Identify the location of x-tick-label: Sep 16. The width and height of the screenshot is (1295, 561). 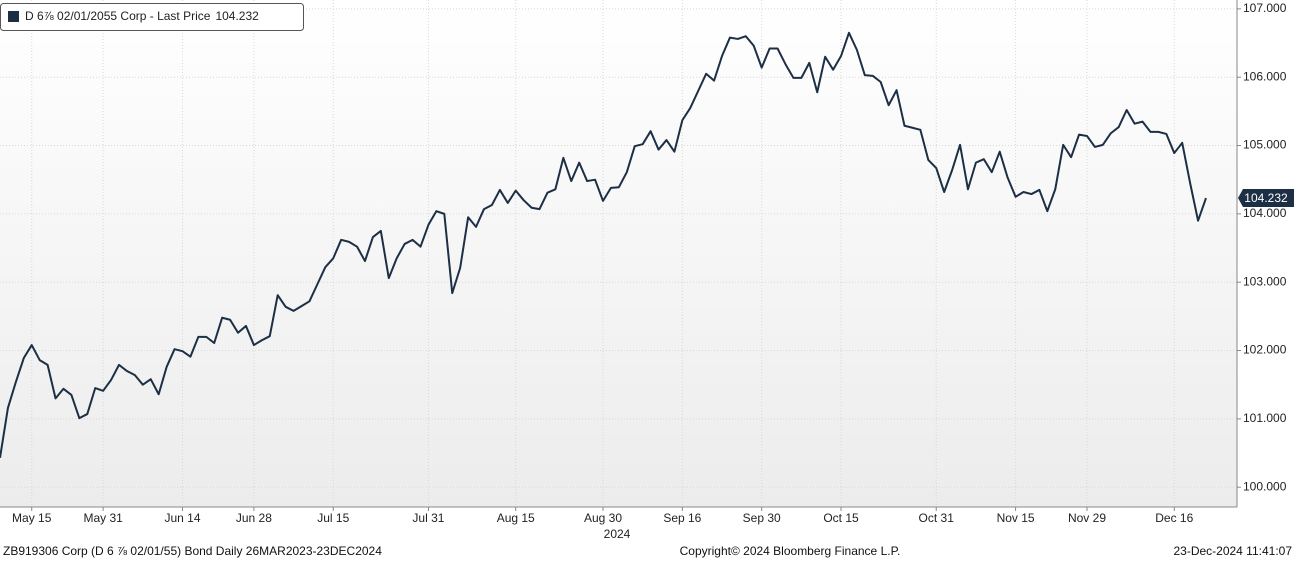
(682, 518).